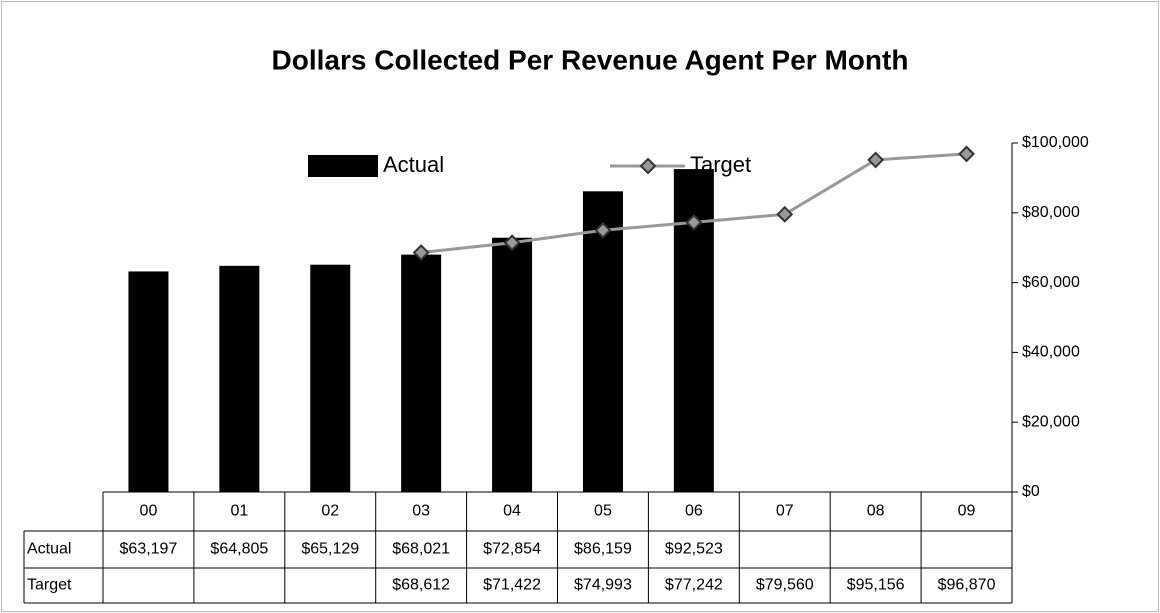  Describe the element at coordinates (876, 585) in the screenshot. I see `table-cell: $95,156` at that location.